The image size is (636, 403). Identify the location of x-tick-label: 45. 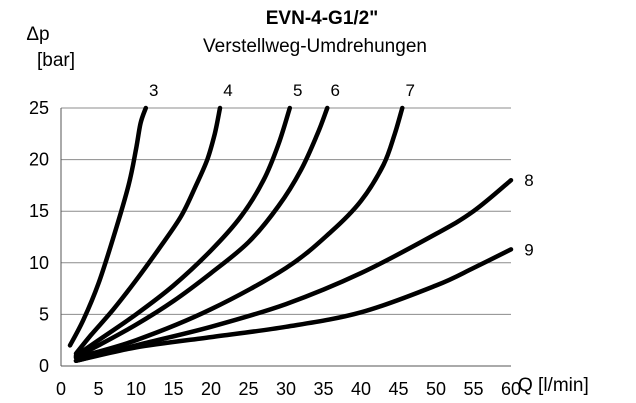
(398, 389).